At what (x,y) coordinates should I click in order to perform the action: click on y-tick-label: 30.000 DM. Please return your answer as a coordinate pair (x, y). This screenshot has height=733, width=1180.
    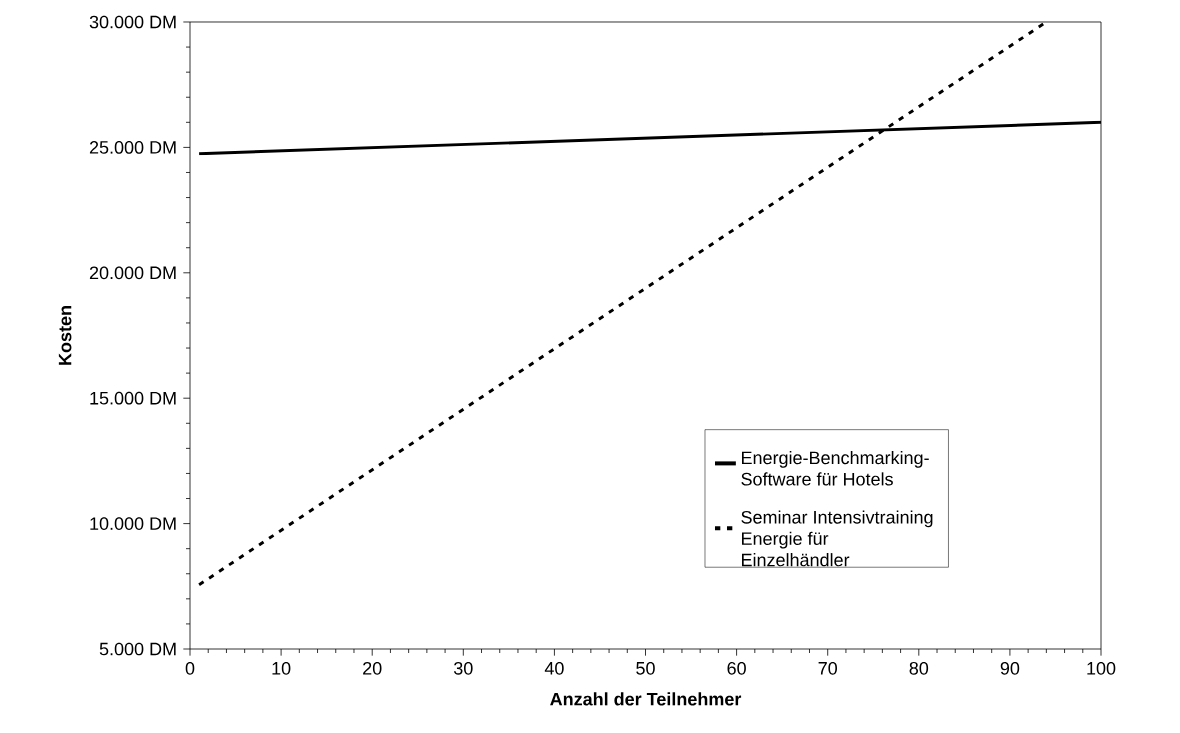
    Looking at the image, I should click on (132, 22).